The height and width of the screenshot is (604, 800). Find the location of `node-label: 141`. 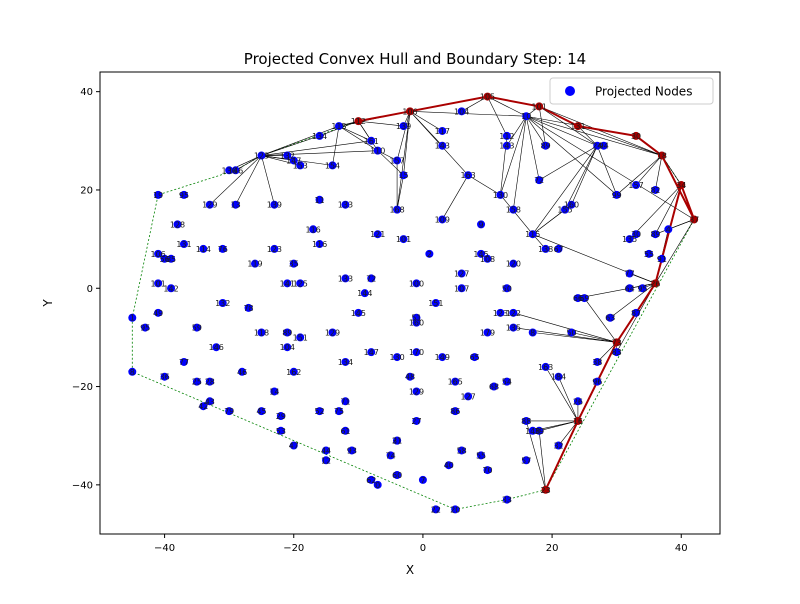

node-label: 141 is located at coordinates (287, 283).